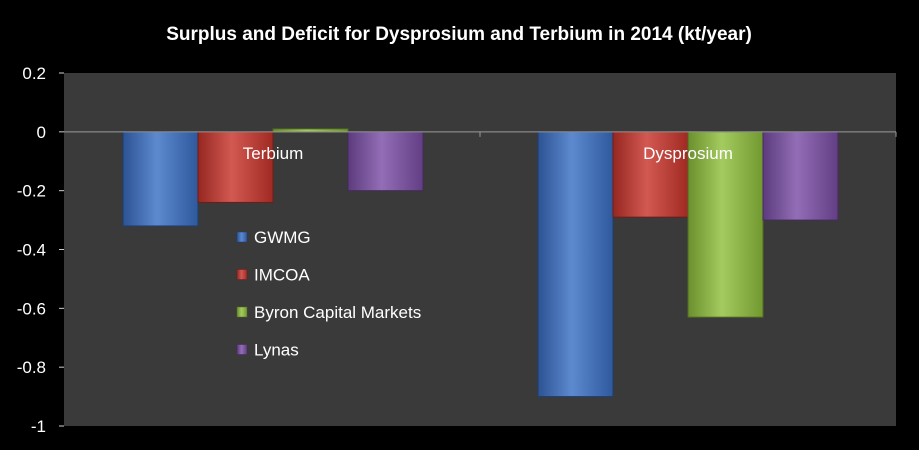  What do you see at coordinates (242, 237) in the screenshot?
I see `legend-marker-gwmg` at bounding box center [242, 237].